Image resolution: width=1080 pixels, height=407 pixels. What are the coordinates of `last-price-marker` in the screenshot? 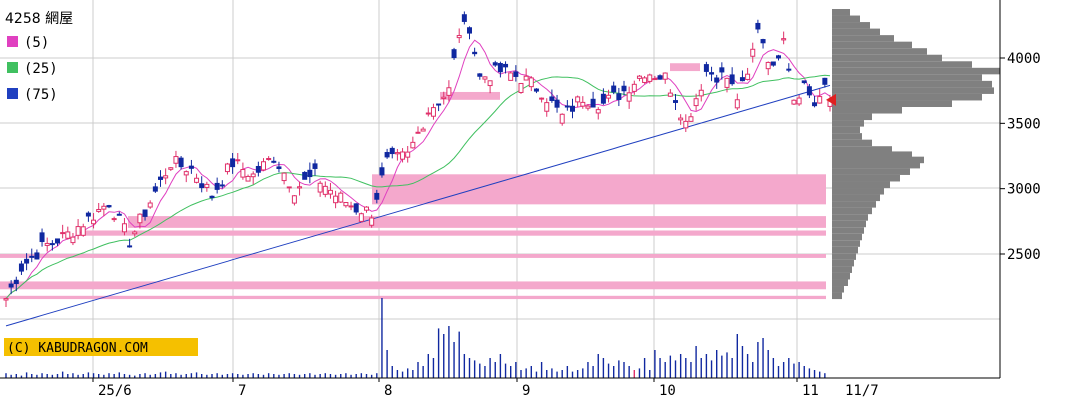 It's located at (831, 99).